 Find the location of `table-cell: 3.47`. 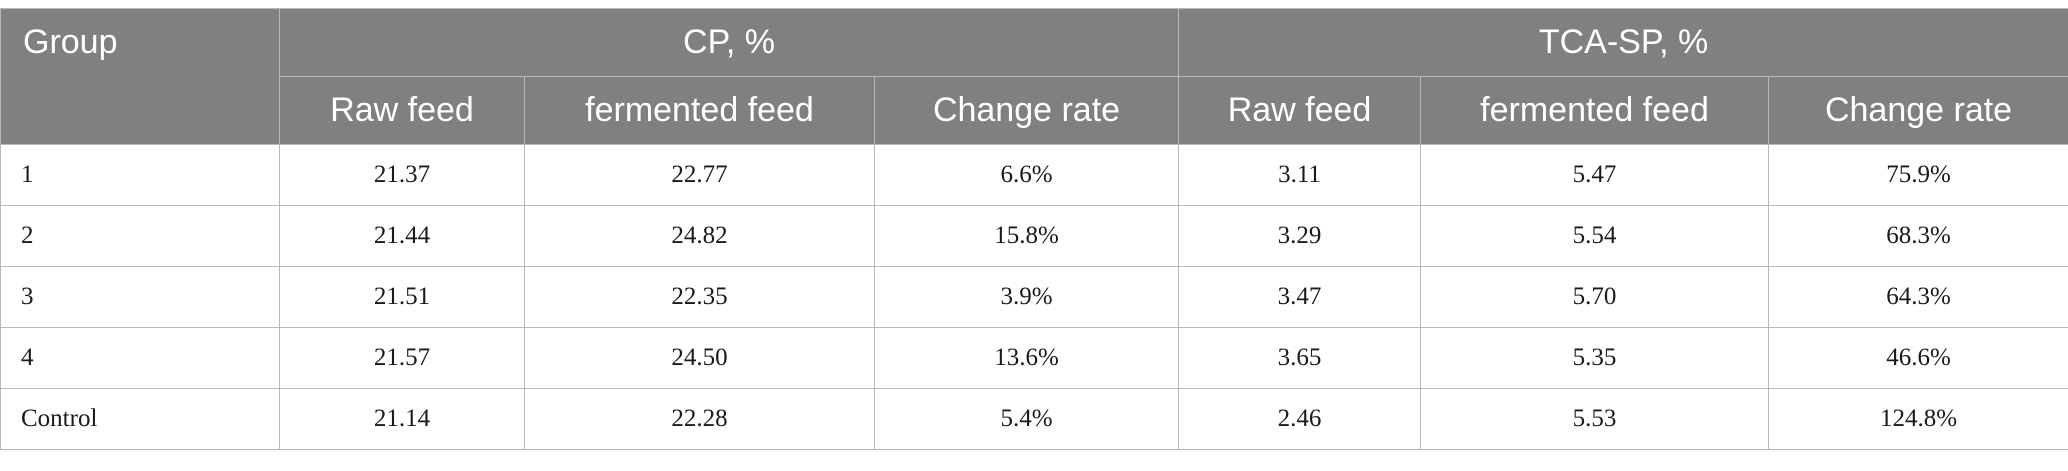

table-cell: 3.47 is located at coordinates (1300, 297).